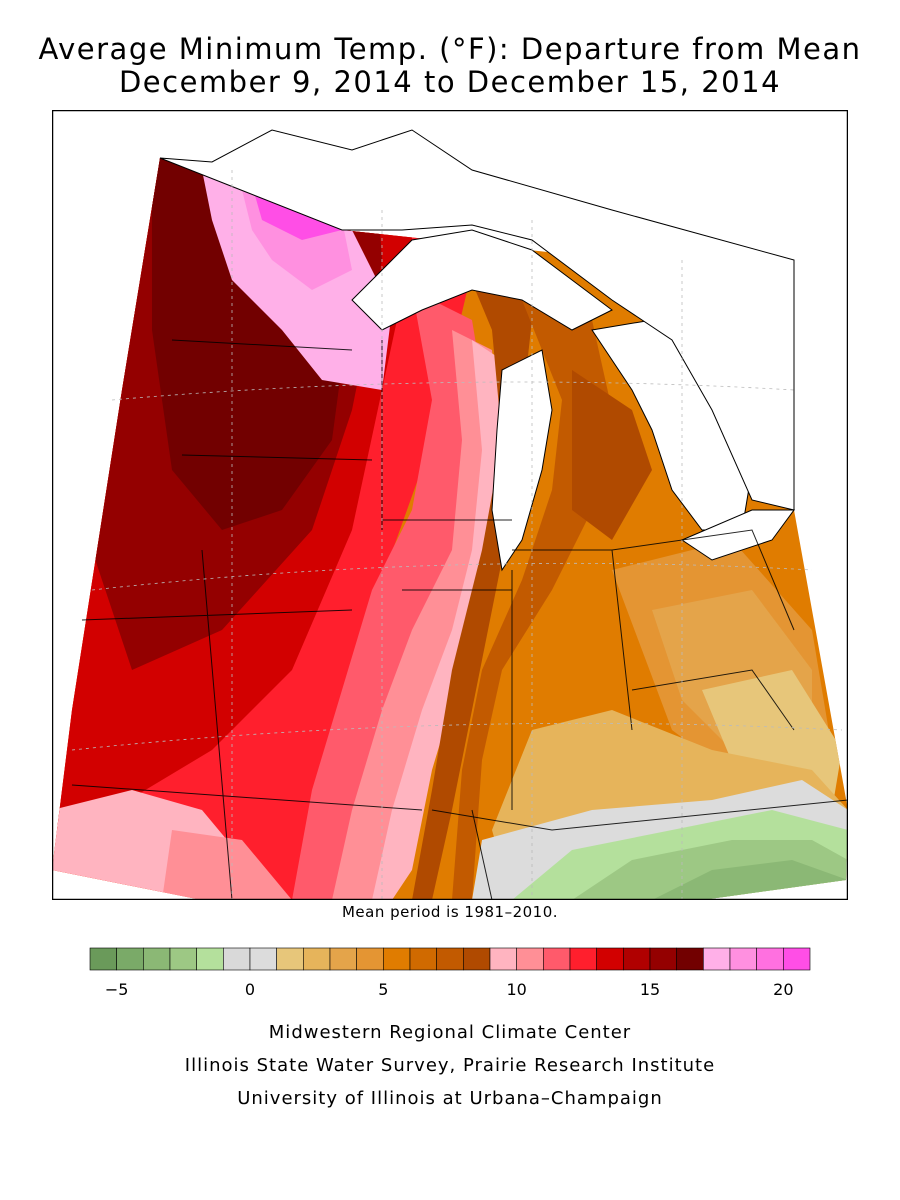 This screenshot has height=1200, width=900. I want to click on legend-tick-label: 0, so click(250, 989).